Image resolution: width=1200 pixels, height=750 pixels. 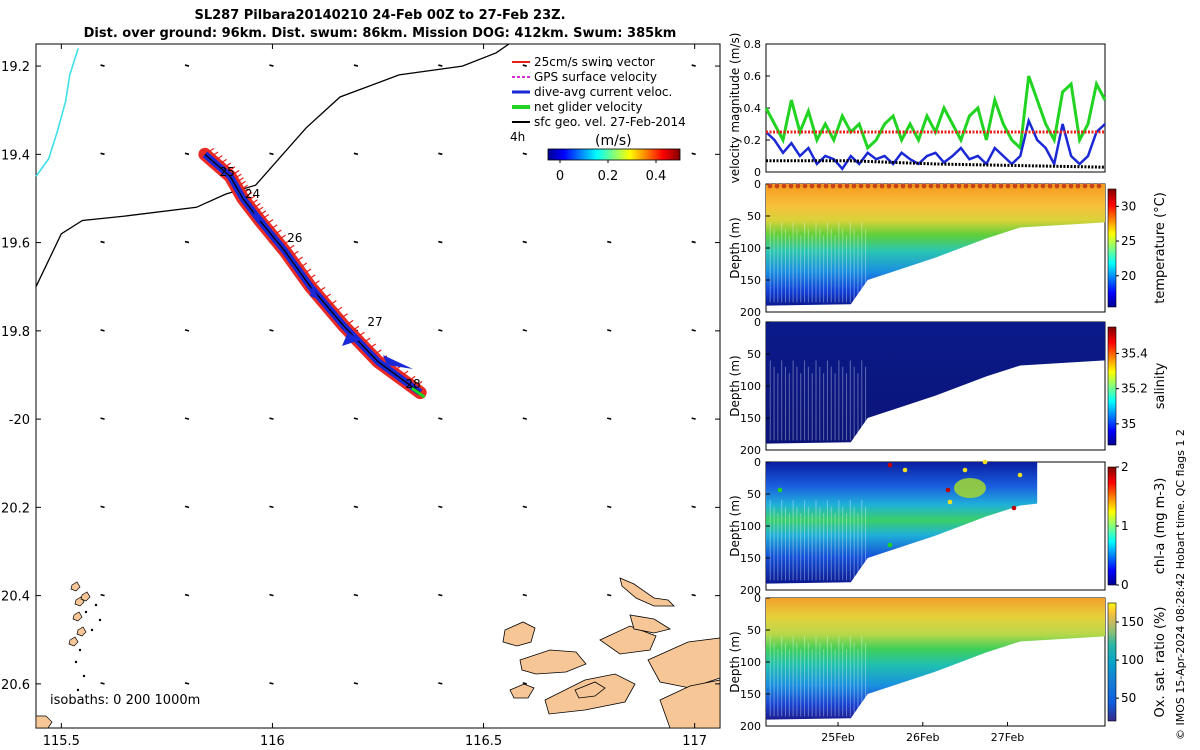 I want to click on section-colorbar-tick-label: 35.2, so click(x=1134, y=389).